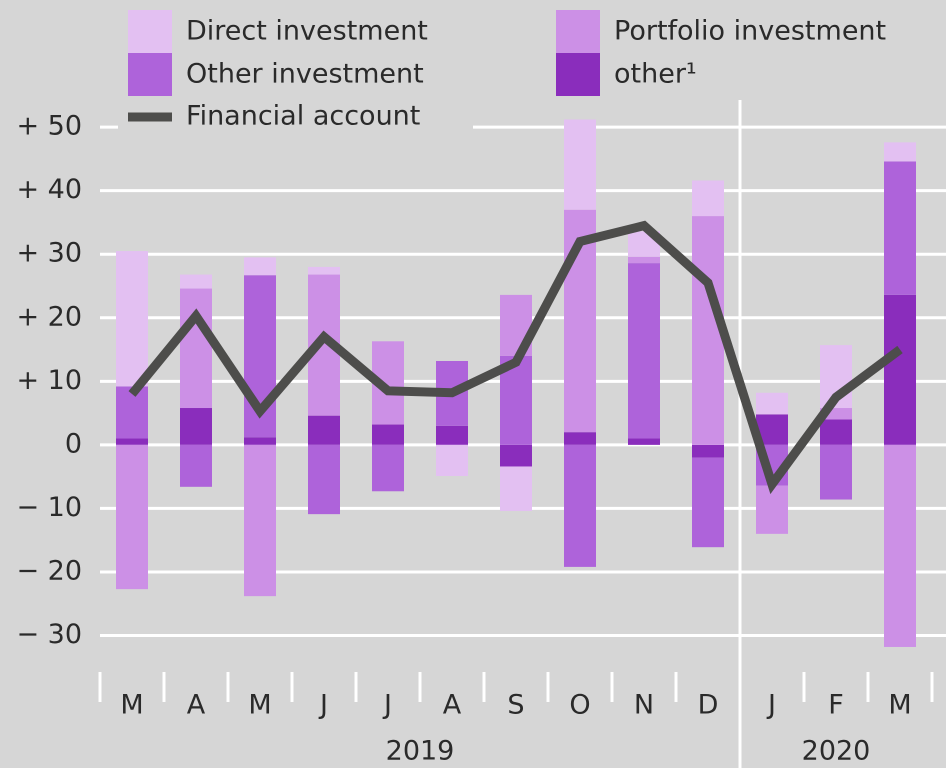 Image resolution: width=946 pixels, height=768 pixels. Describe the element at coordinates (49, 634) in the screenshot. I see `y-tick-label: − 30` at that location.